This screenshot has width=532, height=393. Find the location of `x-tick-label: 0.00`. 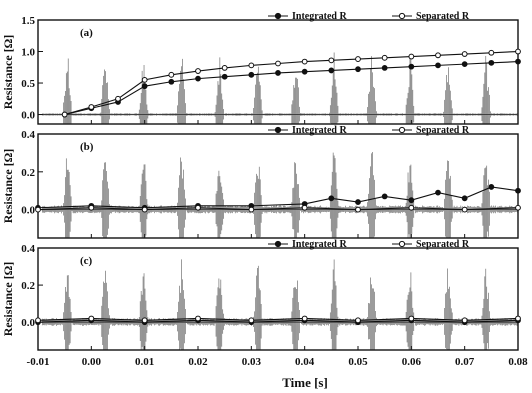

x-tick-label: 0.00 is located at coordinates (92, 362).